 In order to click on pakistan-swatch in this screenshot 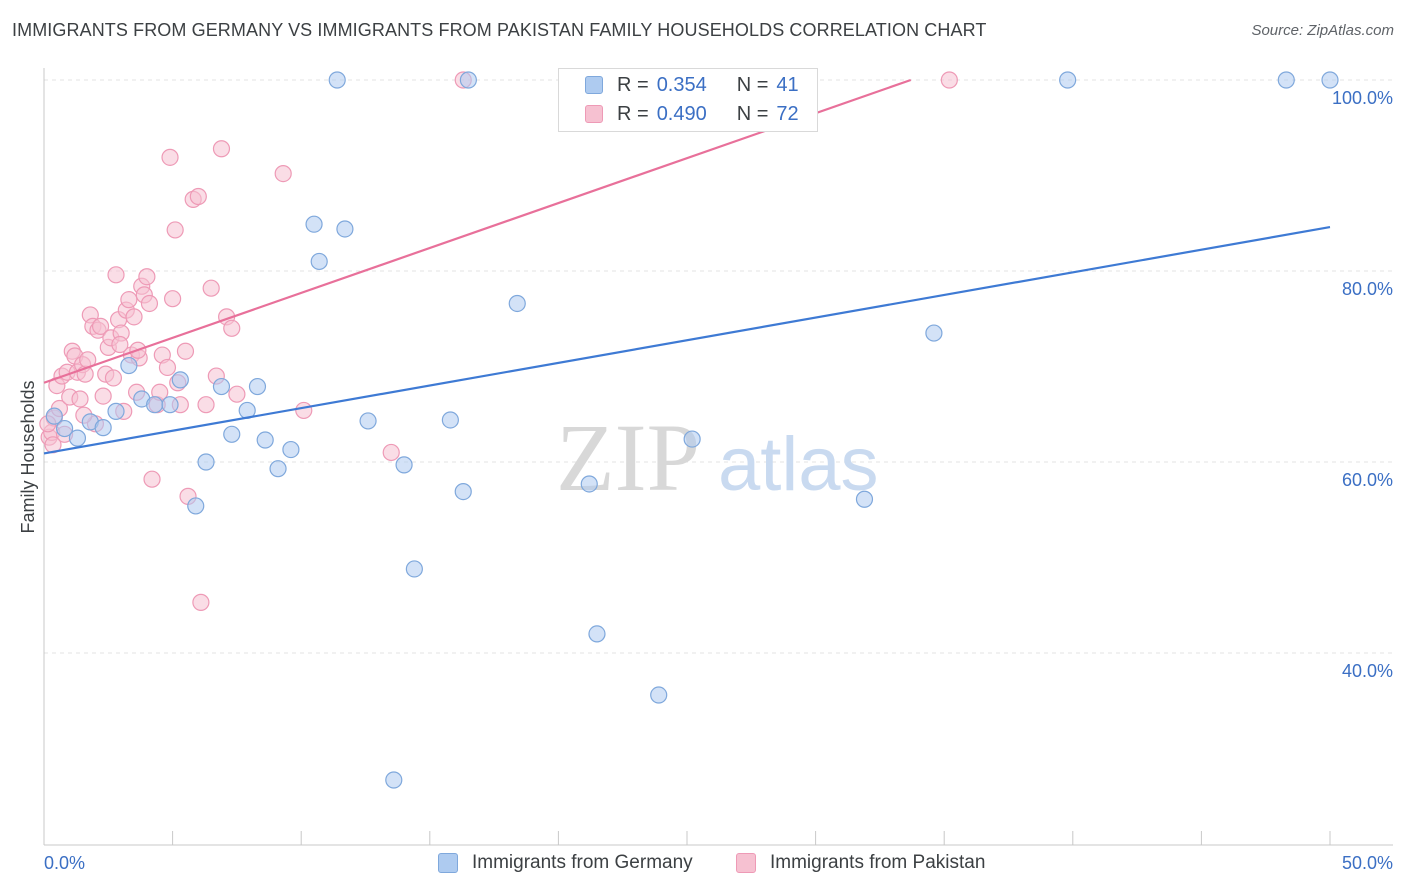, I will do `click(594, 114)`.